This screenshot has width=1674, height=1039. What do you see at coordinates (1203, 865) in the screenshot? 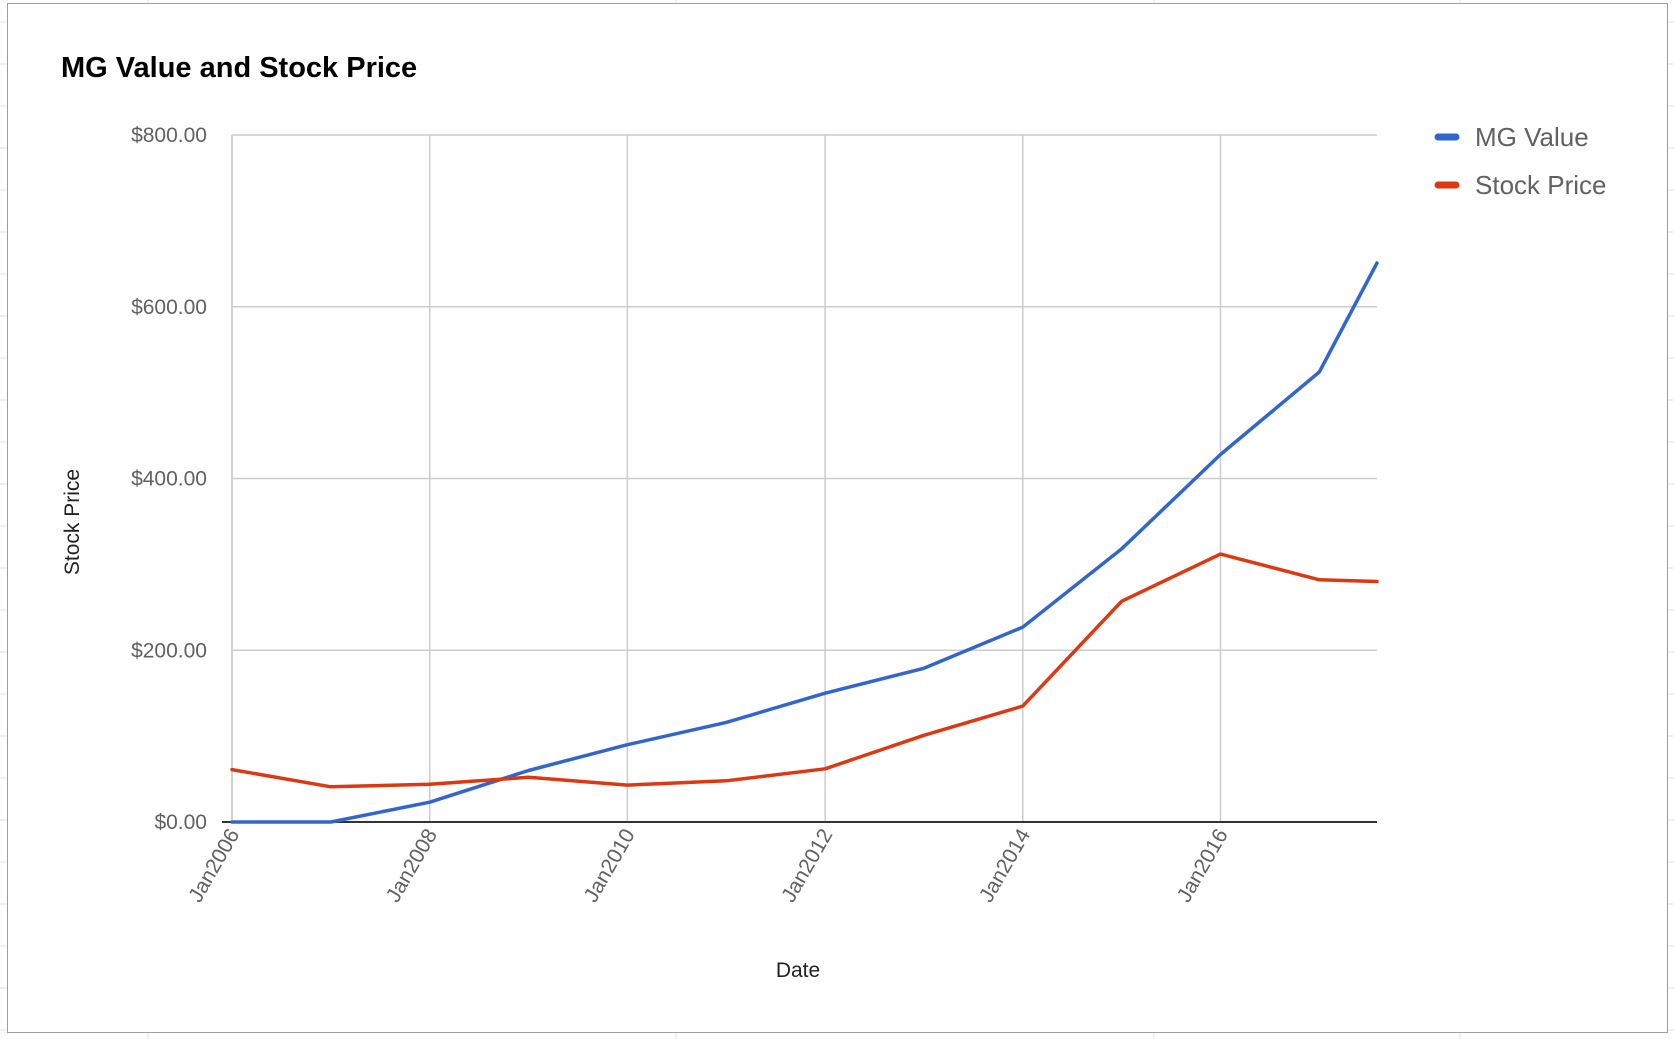
I see `x-tick-label: Jan2016` at bounding box center [1203, 865].